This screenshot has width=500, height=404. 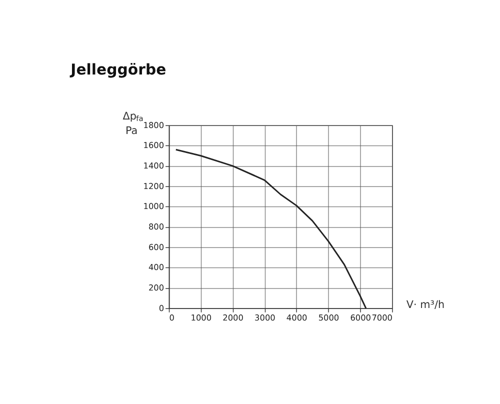 What do you see at coordinates (153, 185) in the screenshot?
I see `y-tick-label: 1200` at bounding box center [153, 185].